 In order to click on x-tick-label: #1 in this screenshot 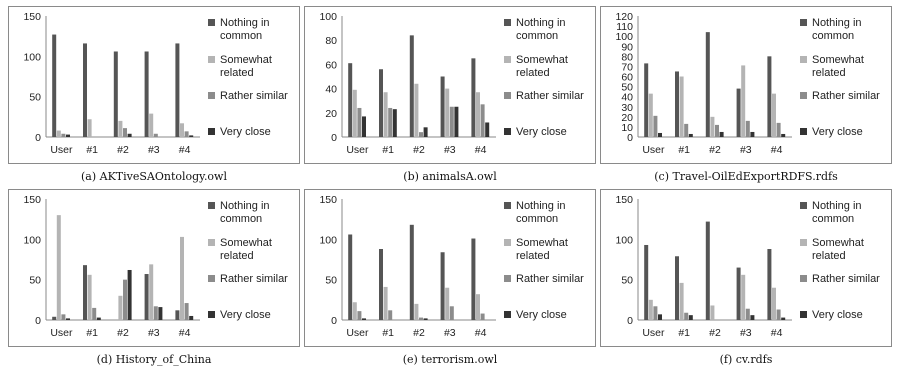, I will do `click(388, 333)`.